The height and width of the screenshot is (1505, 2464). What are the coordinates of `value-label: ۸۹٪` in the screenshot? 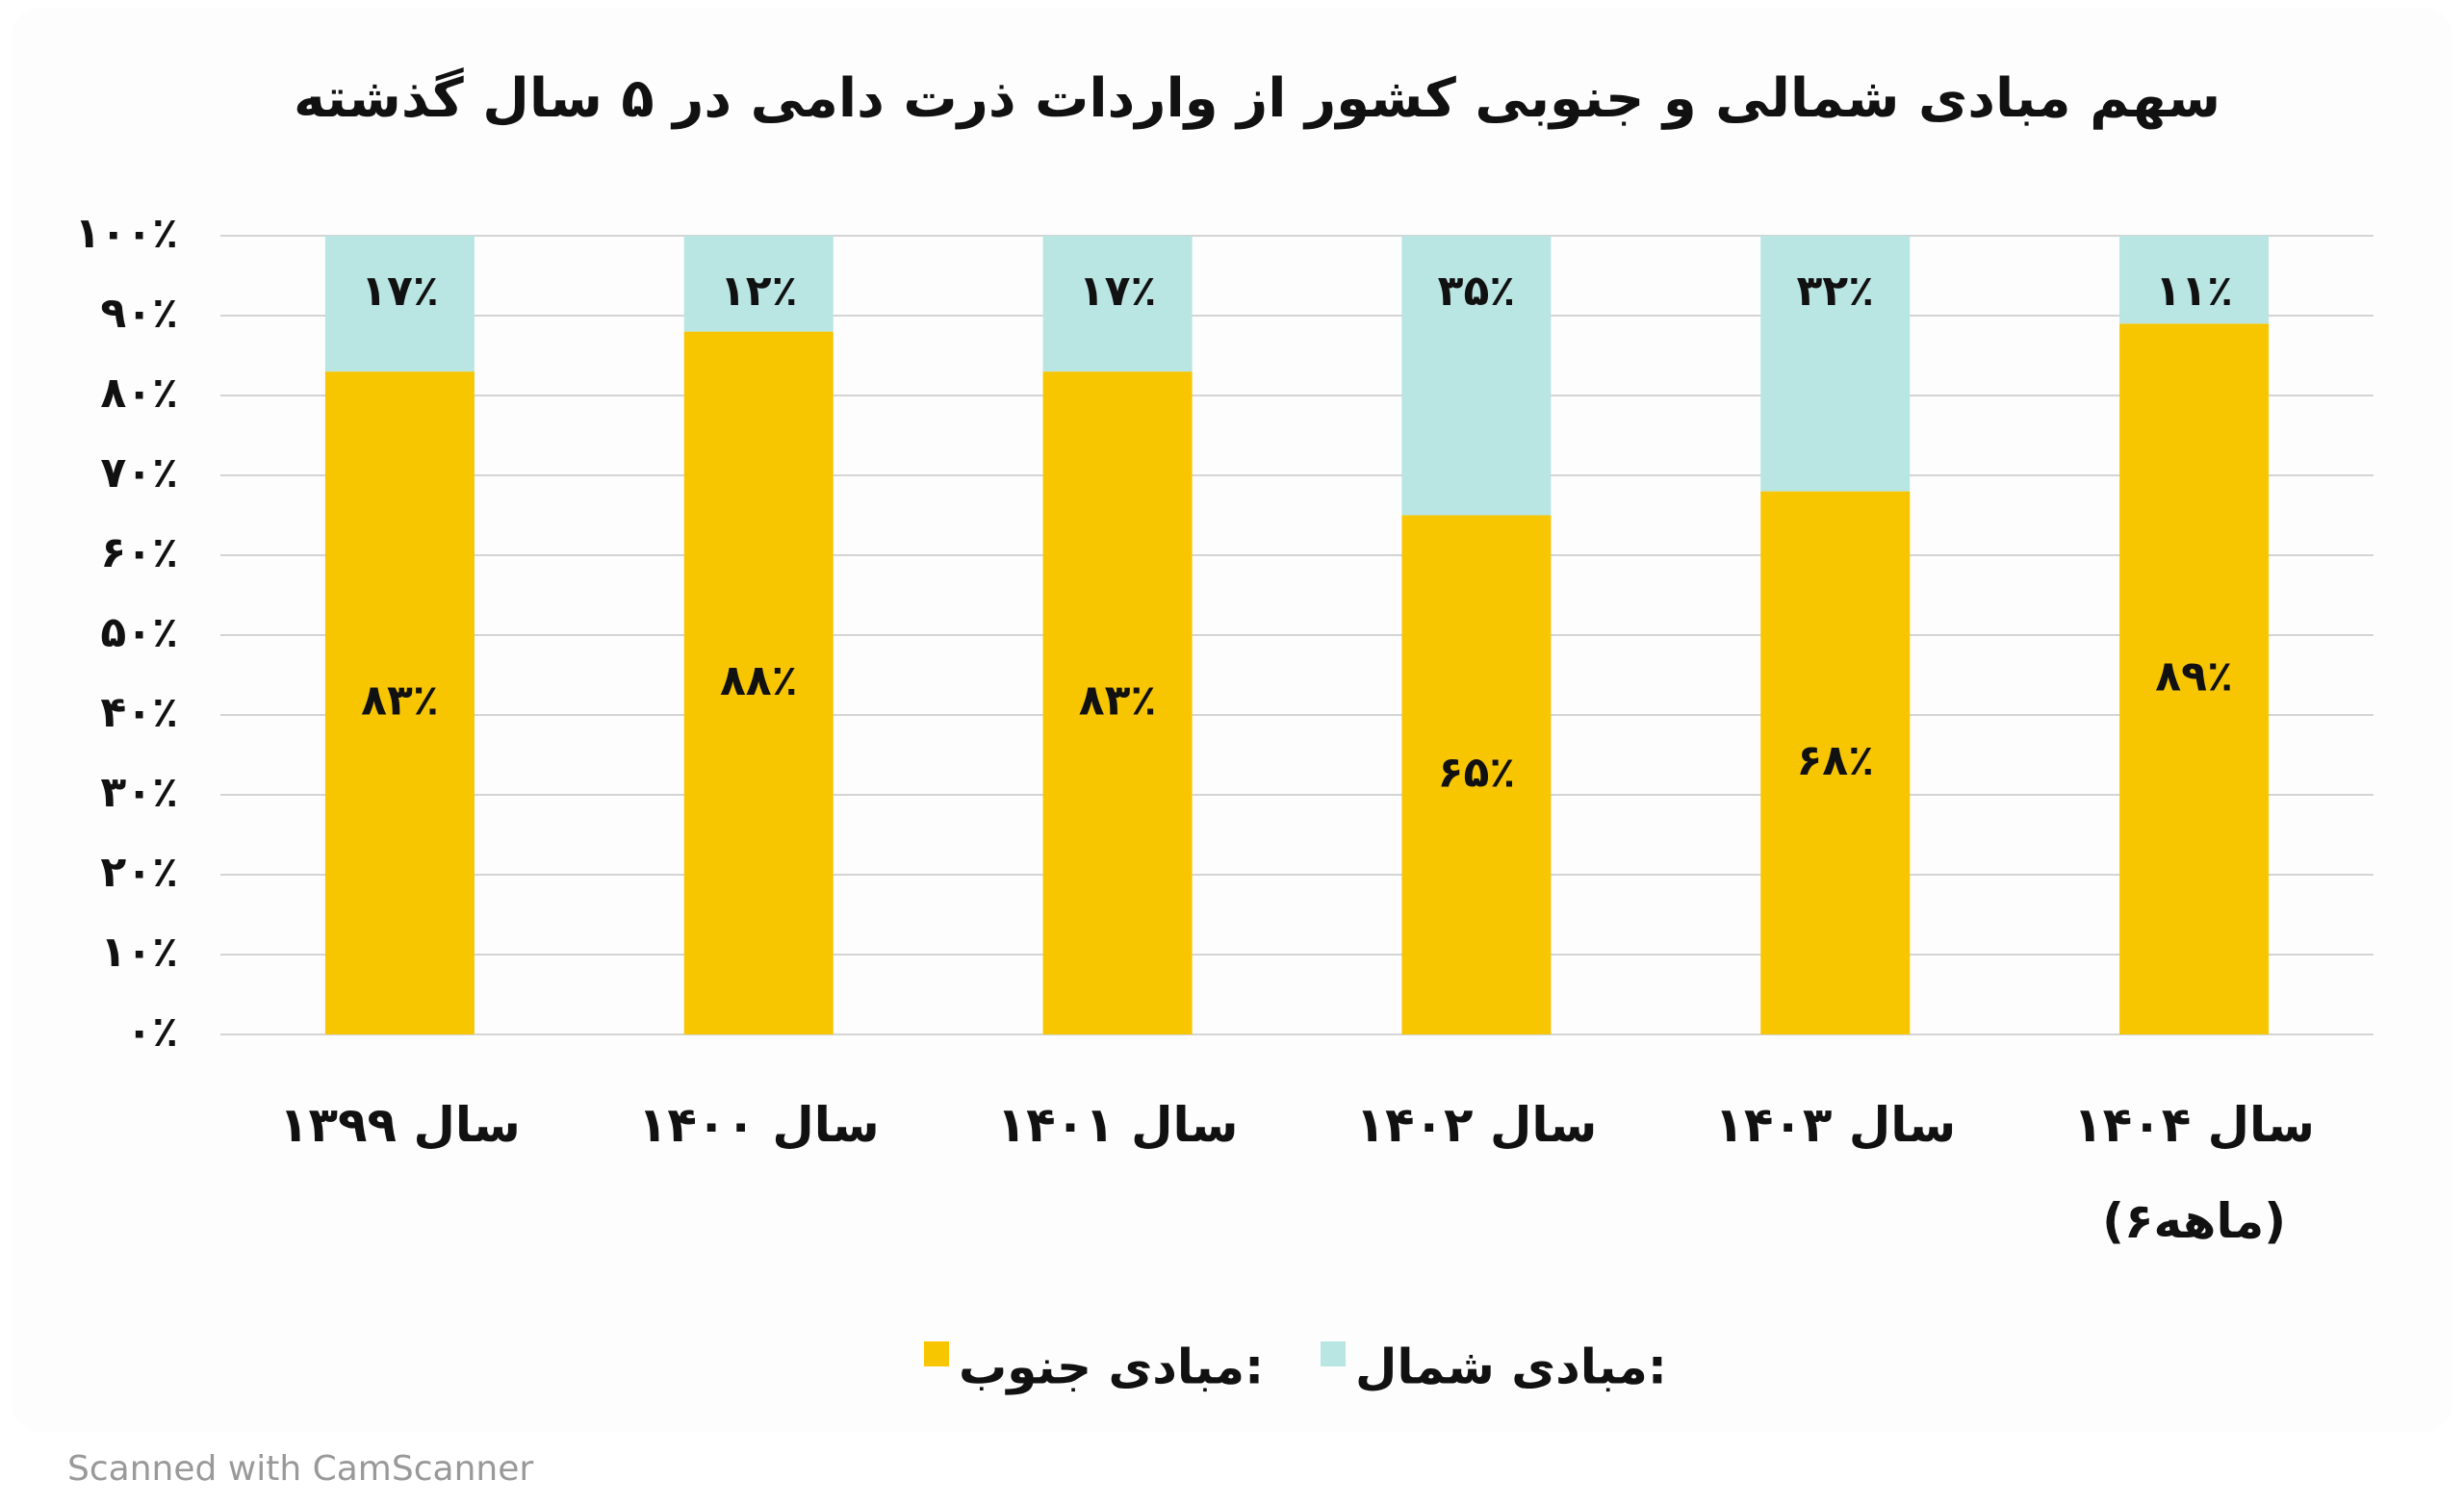 It's located at (2194, 677).